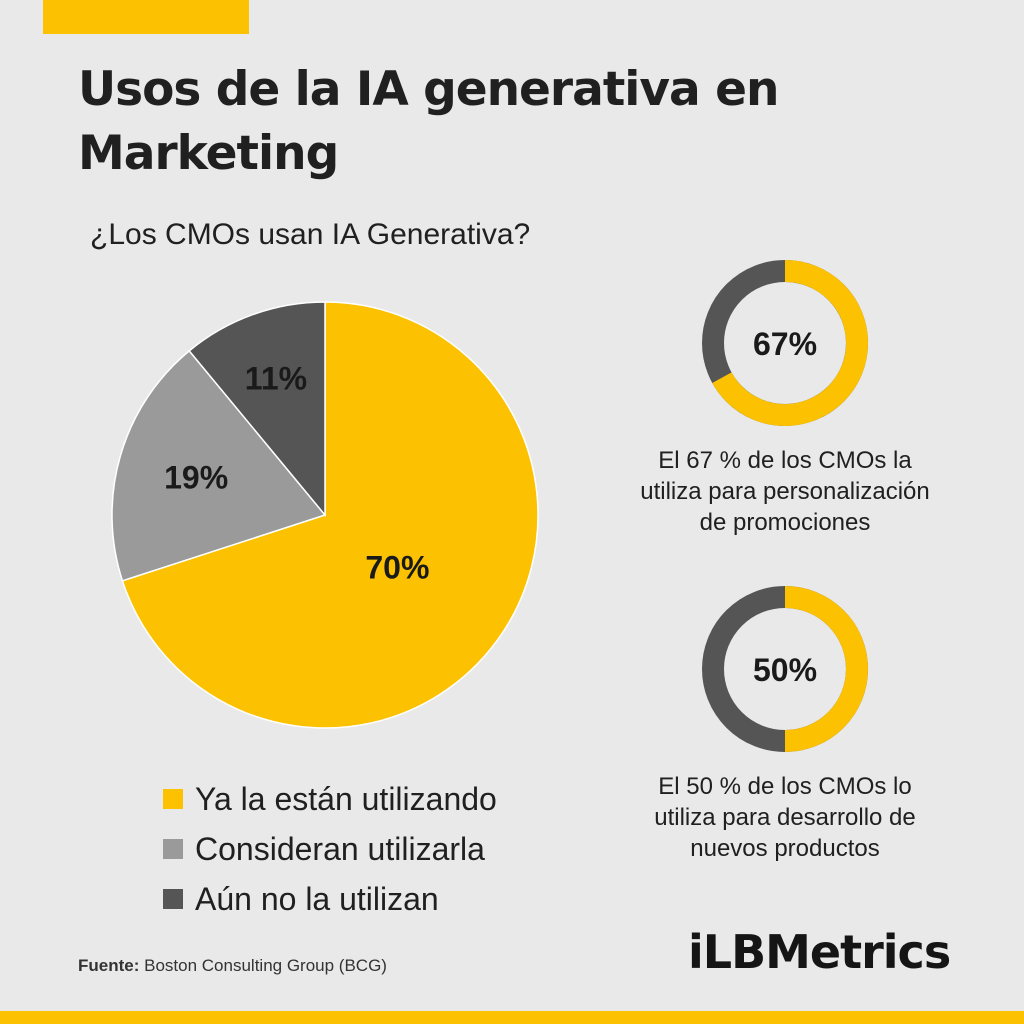 The image size is (1024, 1024). Describe the element at coordinates (265, 965) in the screenshot. I see `source-text: Boston Consulting Group (BCG)` at that location.